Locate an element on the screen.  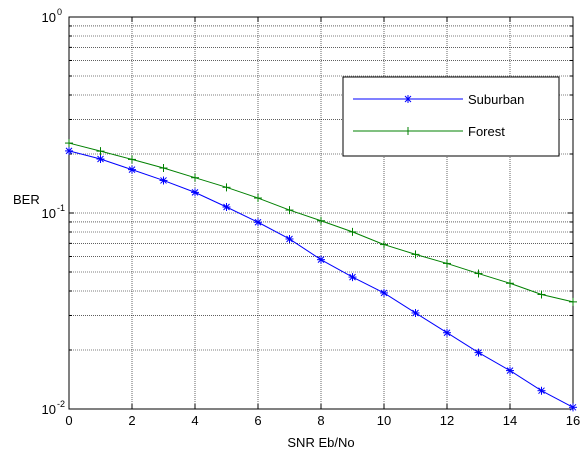
y-tick-exponent: 0 is located at coordinates (59, 12).